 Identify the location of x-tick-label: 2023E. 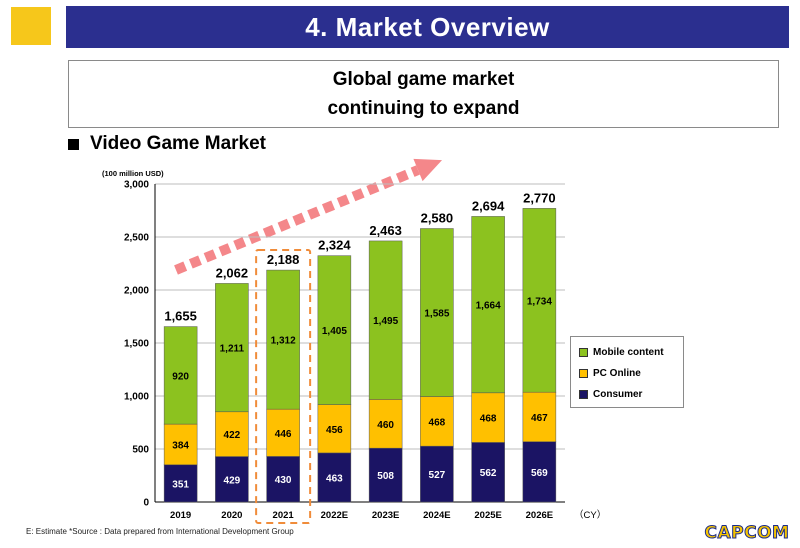
(385, 515).